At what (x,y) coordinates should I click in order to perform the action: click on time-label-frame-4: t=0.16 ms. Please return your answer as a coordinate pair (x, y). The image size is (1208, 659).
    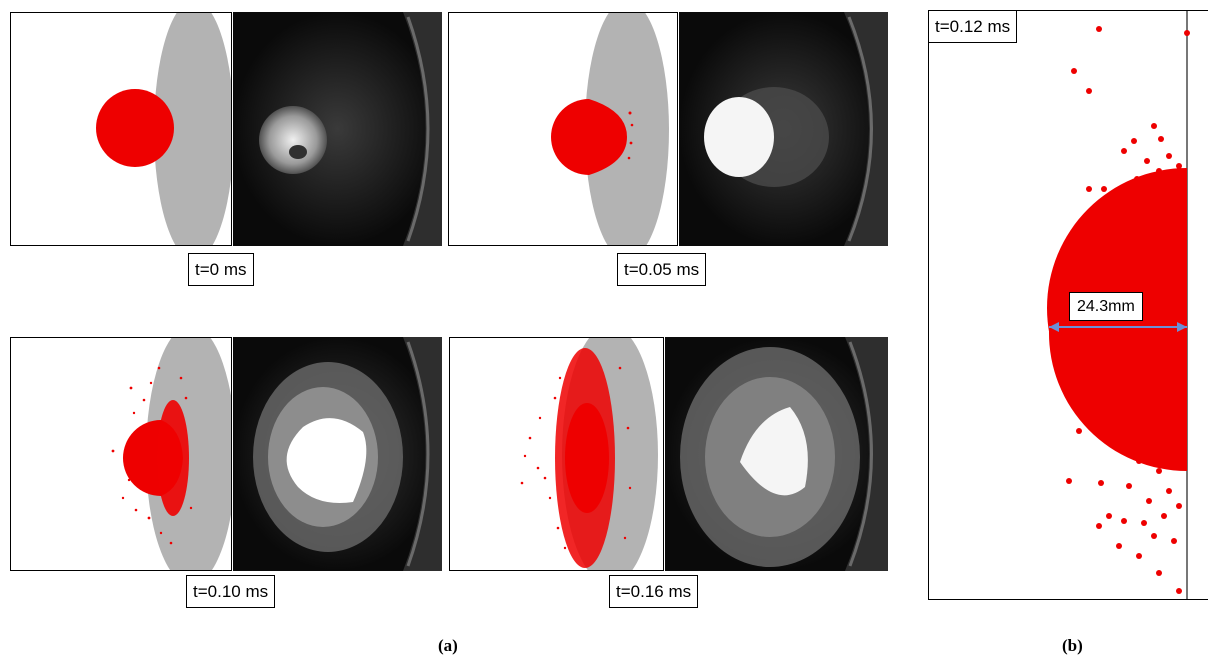
    Looking at the image, I should click on (654, 591).